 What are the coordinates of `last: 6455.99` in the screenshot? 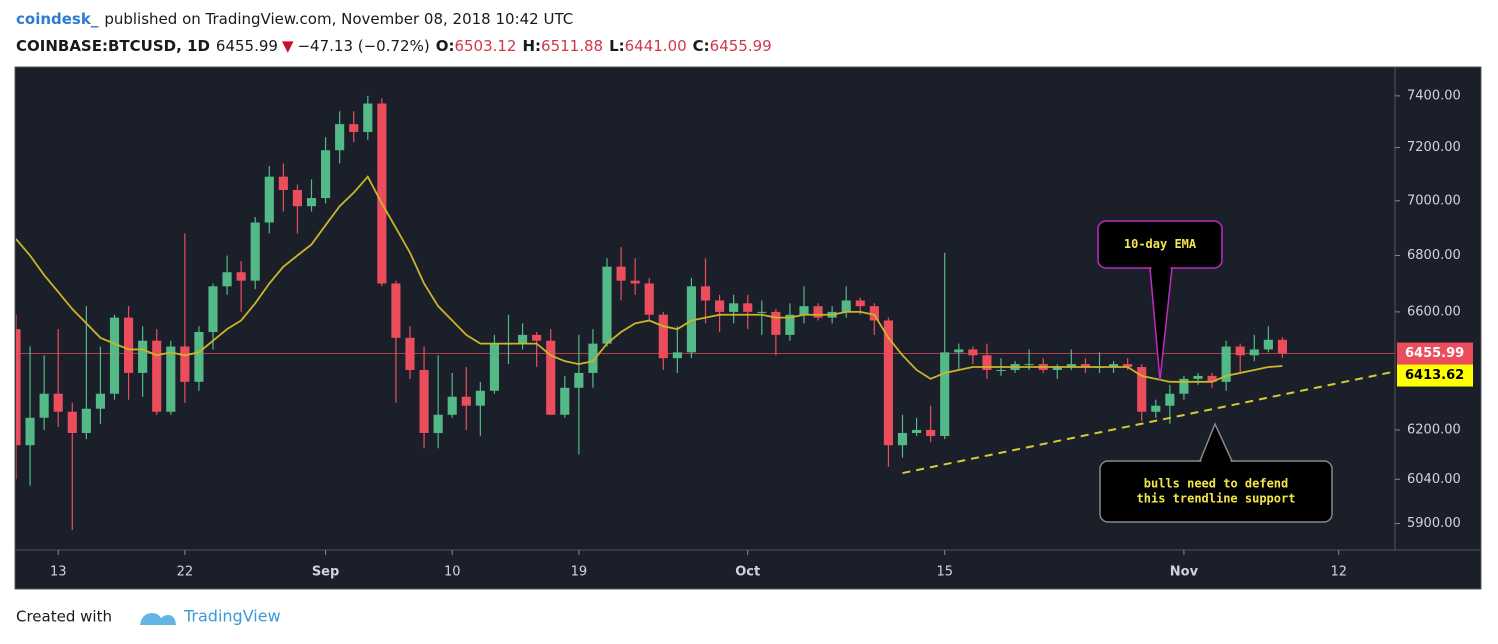 It's located at (247, 46).